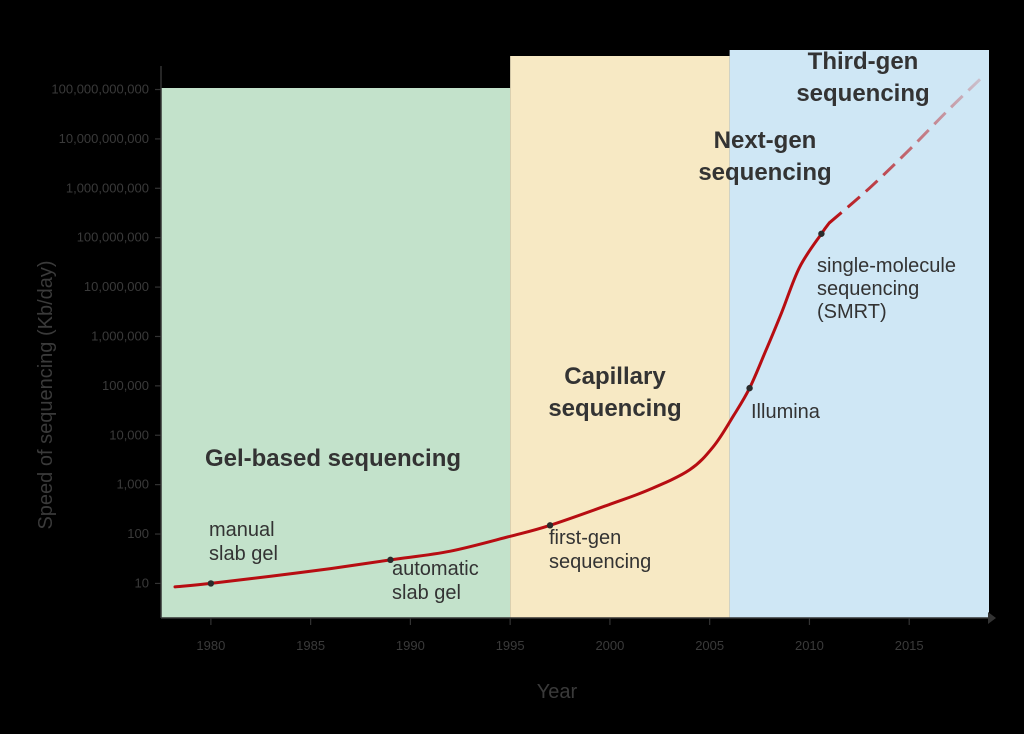 This screenshot has width=1024, height=734. Describe the element at coordinates (310, 645) in the screenshot. I see `x-tick-label: 1985` at that location.